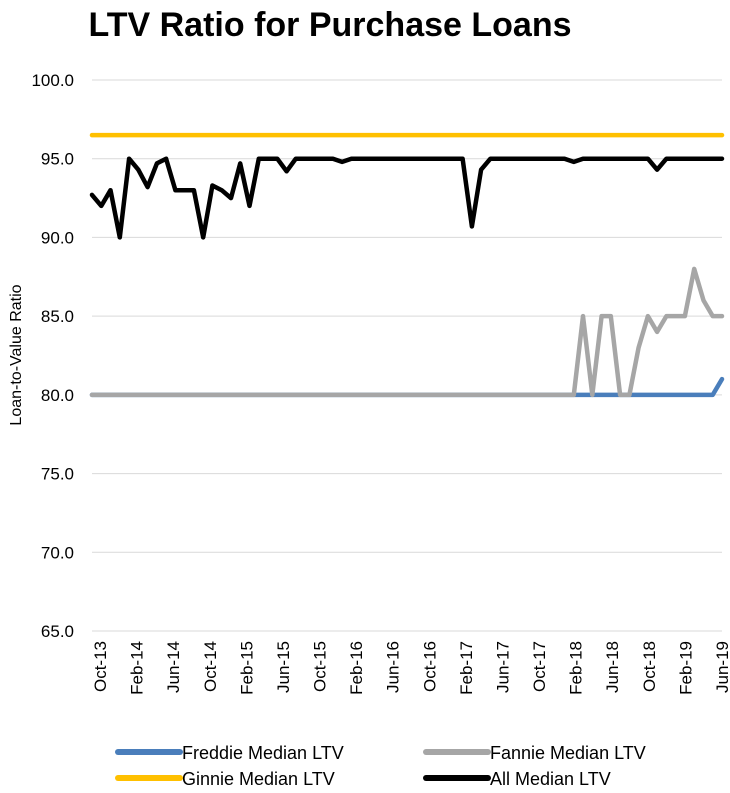 The width and height of the screenshot is (730, 793). What do you see at coordinates (407, 332) in the screenshot?
I see `series-line-fannie-median-ltv` at bounding box center [407, 332].